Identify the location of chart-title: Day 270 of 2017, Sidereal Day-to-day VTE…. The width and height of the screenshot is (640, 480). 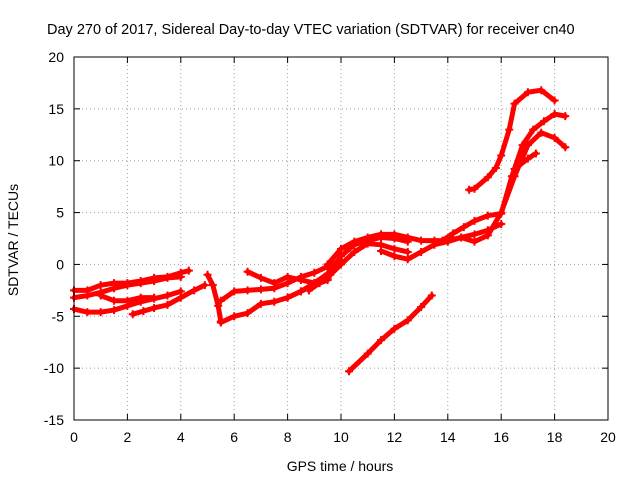
(311, 30).